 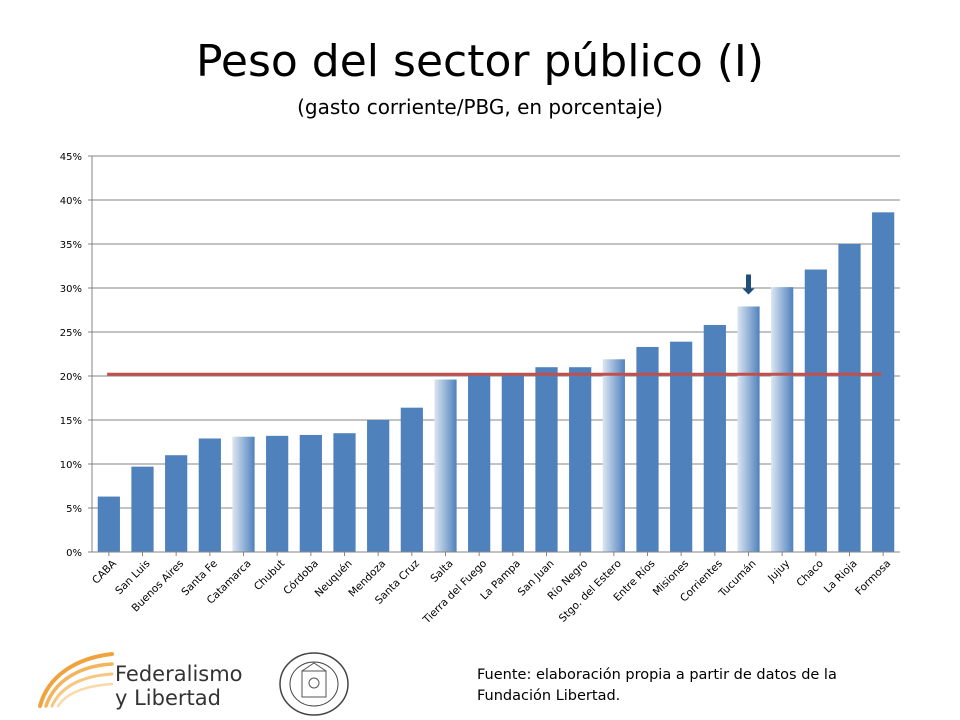 I want to click on y-tick-label: 25%, so click(x=71, y=333).